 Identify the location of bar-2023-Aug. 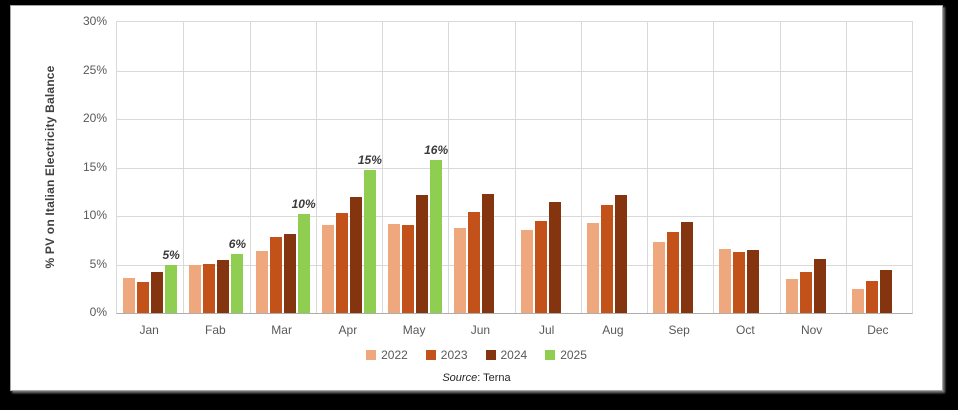
(606, 259).